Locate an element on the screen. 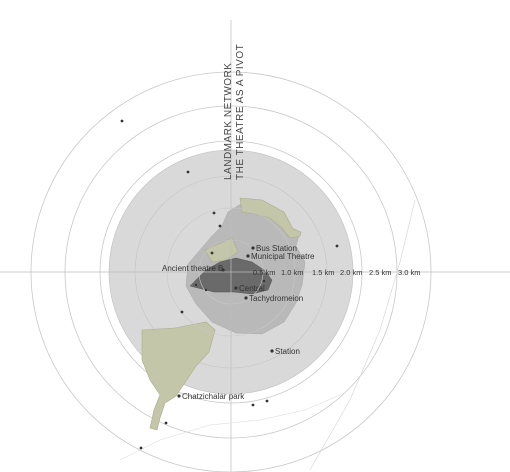  title-line-2: THE THEATRE AS A PIVOT is located at coordinates (240, 112).